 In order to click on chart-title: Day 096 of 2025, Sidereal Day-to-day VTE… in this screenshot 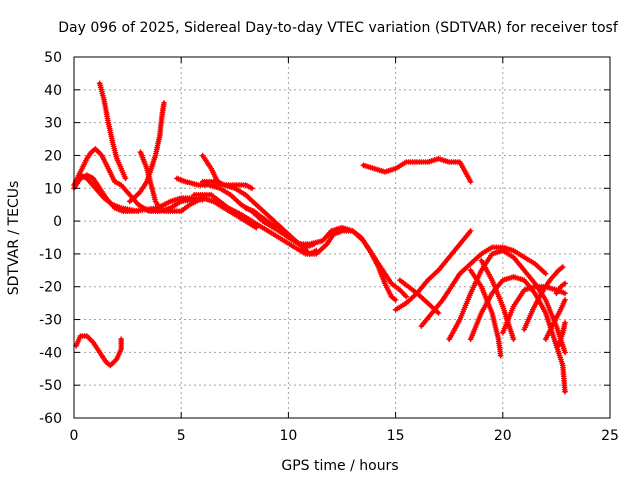, I will do `click(338, 28)`.